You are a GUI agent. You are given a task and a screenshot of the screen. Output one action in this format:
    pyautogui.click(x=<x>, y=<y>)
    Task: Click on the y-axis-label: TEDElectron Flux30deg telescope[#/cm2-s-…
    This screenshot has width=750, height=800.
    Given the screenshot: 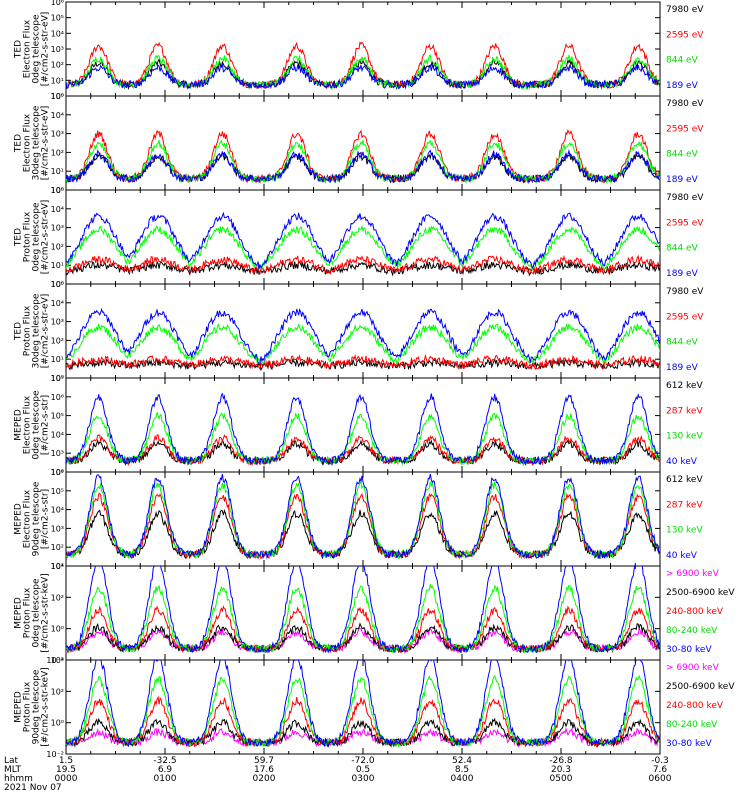 What is the action you would take?
    pyautogui.click(x=32, y=142)
    